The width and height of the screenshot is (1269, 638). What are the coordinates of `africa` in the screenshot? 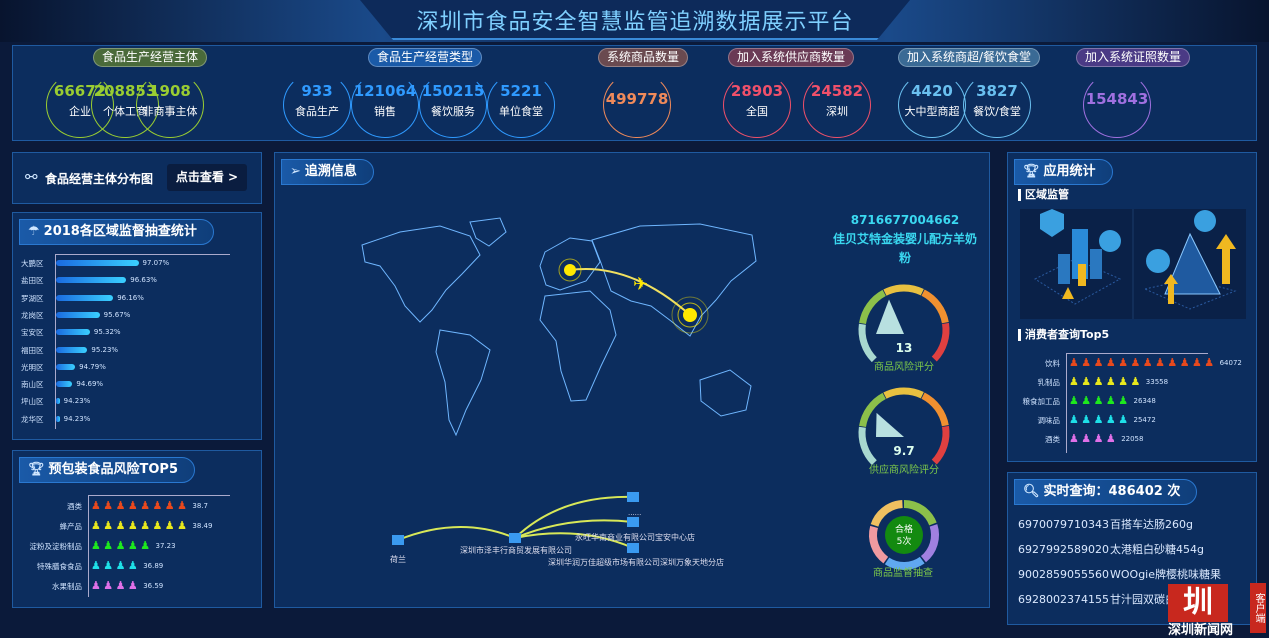 It's located at (578, 346).